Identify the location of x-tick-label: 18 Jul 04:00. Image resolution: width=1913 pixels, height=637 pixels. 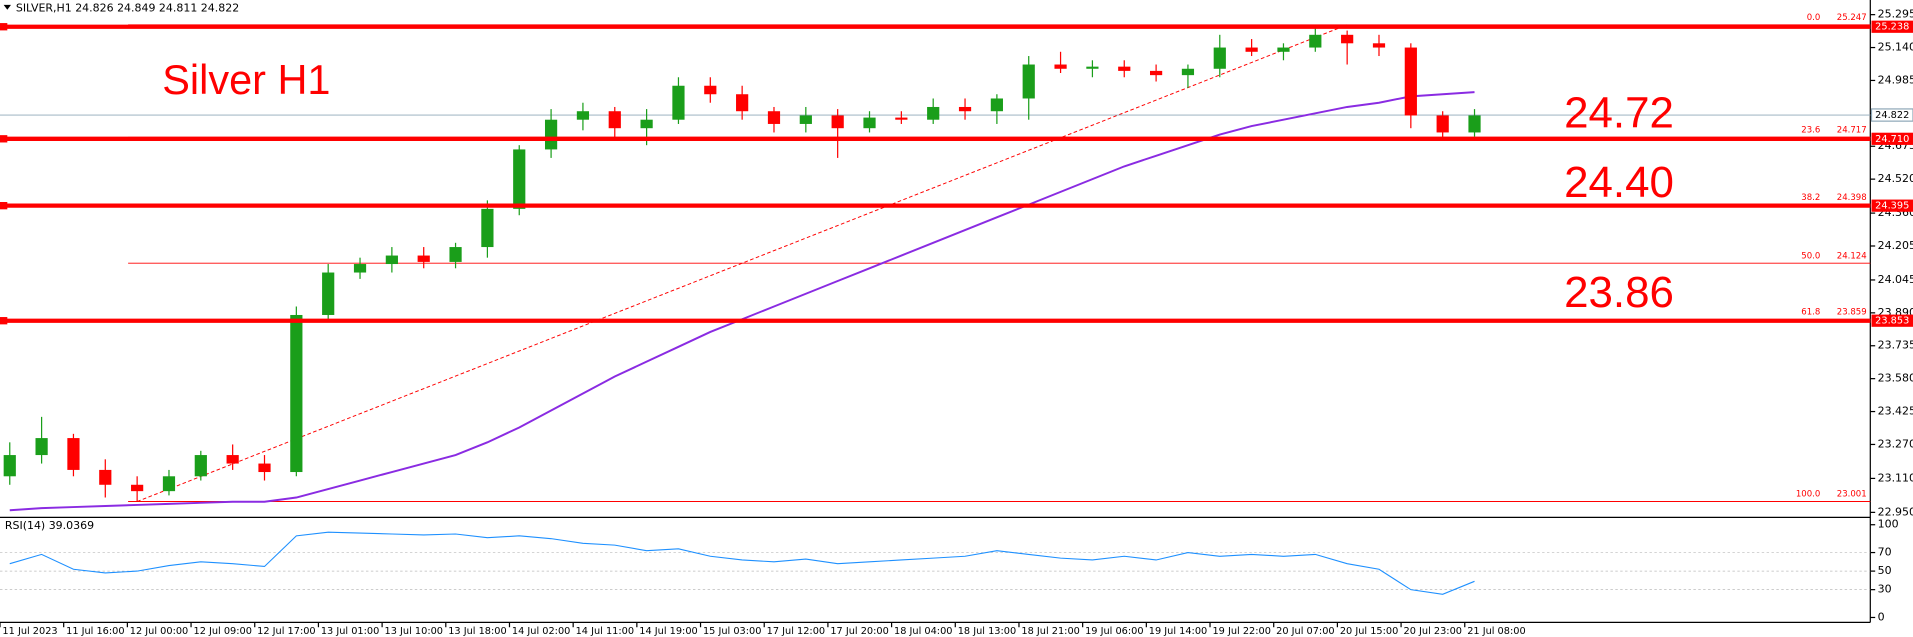
(923, 631).